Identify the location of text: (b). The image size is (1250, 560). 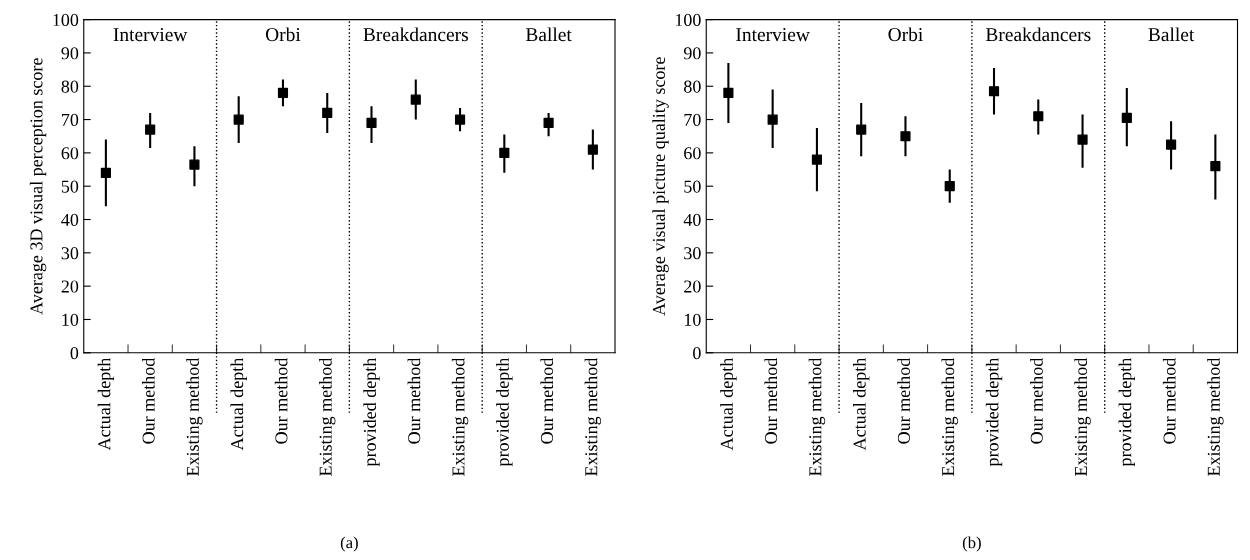
(971, 544).